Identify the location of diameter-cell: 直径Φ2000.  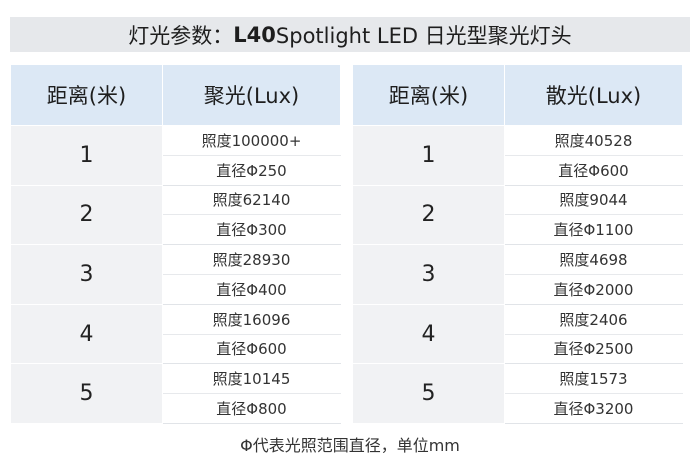
(593, 289).